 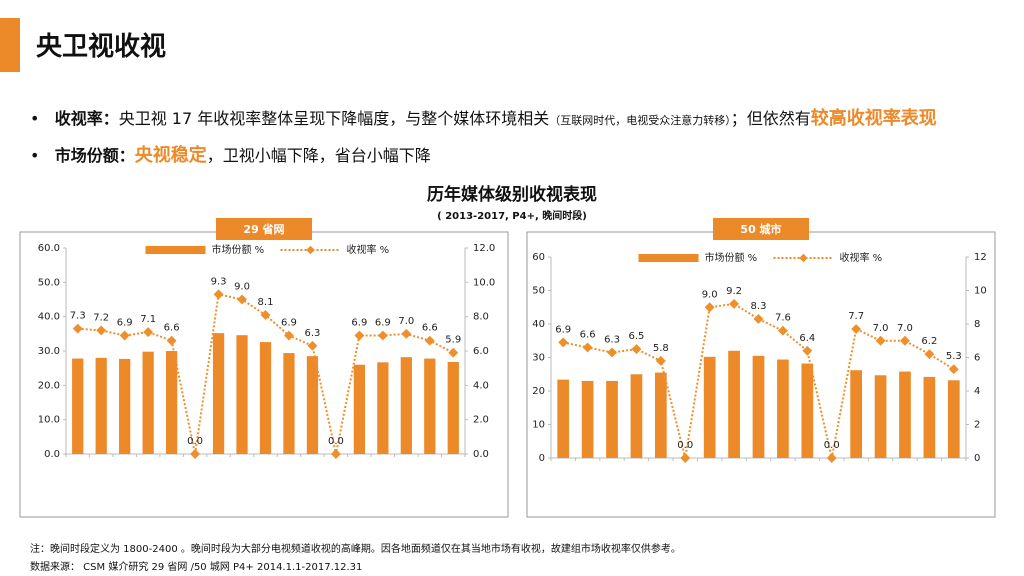 I want to click on y2-tick-label: 8.0, so click(x=481, y=317).